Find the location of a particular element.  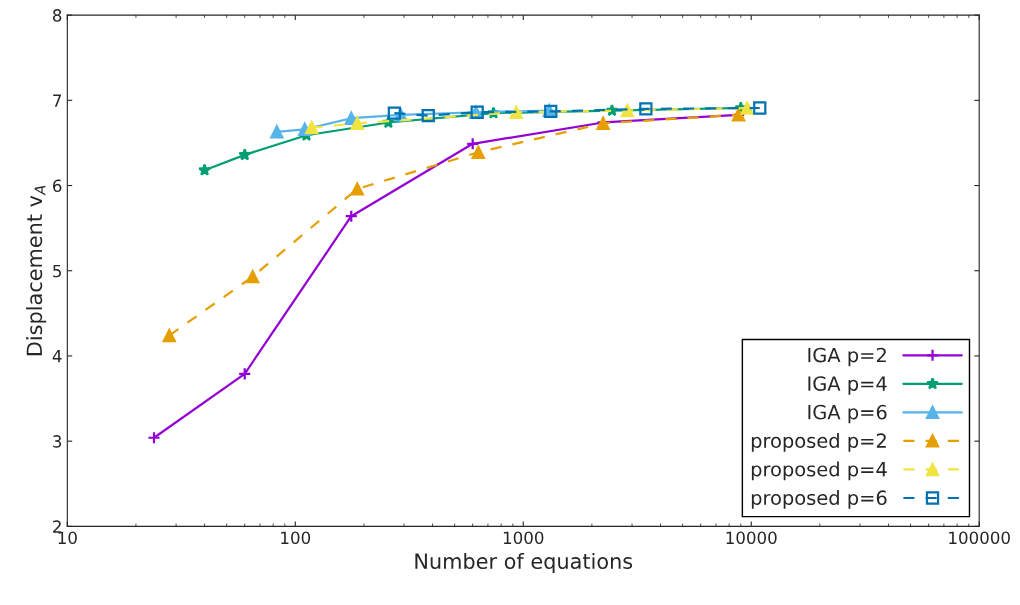

x-tick-label: 1000 is located at coordinates (523, 538).